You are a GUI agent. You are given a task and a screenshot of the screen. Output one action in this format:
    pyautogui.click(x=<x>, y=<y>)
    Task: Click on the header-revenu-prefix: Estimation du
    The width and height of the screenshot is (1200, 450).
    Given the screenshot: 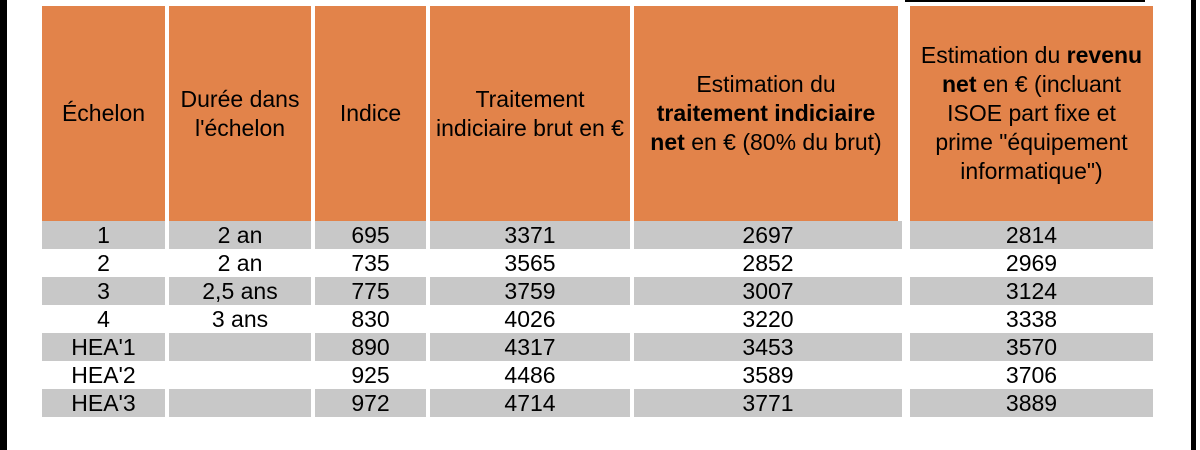 What is the action you would take?
    pyautogui.click(x=990, y=55)
    